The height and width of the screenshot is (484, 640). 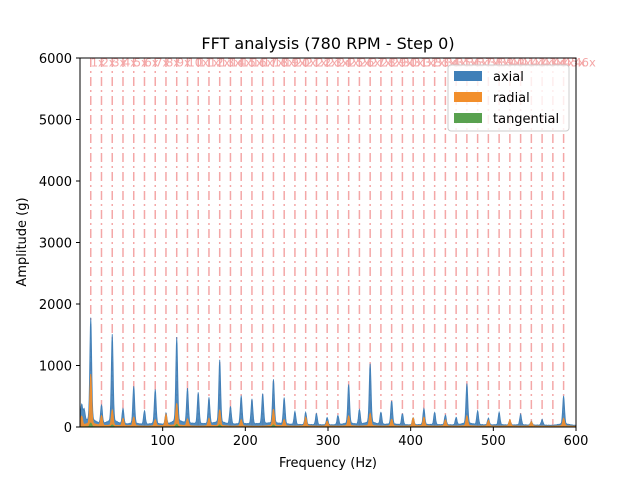 What do you see at coordinates (55, 121) in the screenshot?
I see `y-tick-label: 5000` at bounding box center [55, 121].